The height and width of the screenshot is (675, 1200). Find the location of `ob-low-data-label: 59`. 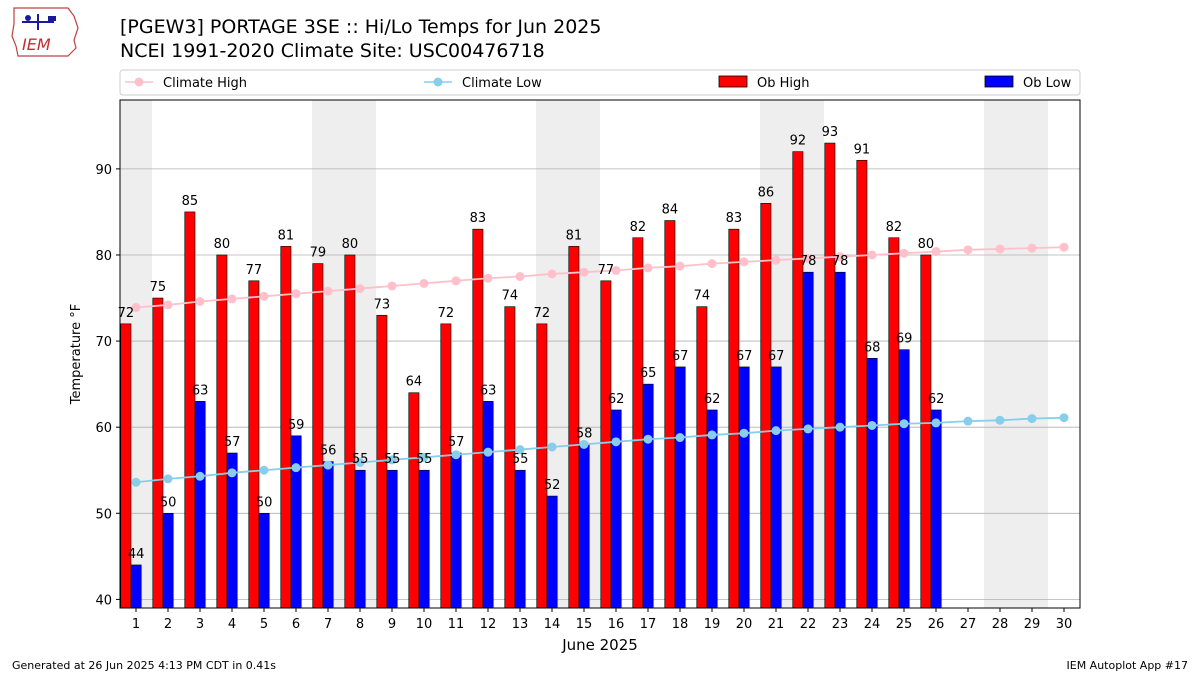

ob-low-data-label: 59 is located at coordinates (296, 425).